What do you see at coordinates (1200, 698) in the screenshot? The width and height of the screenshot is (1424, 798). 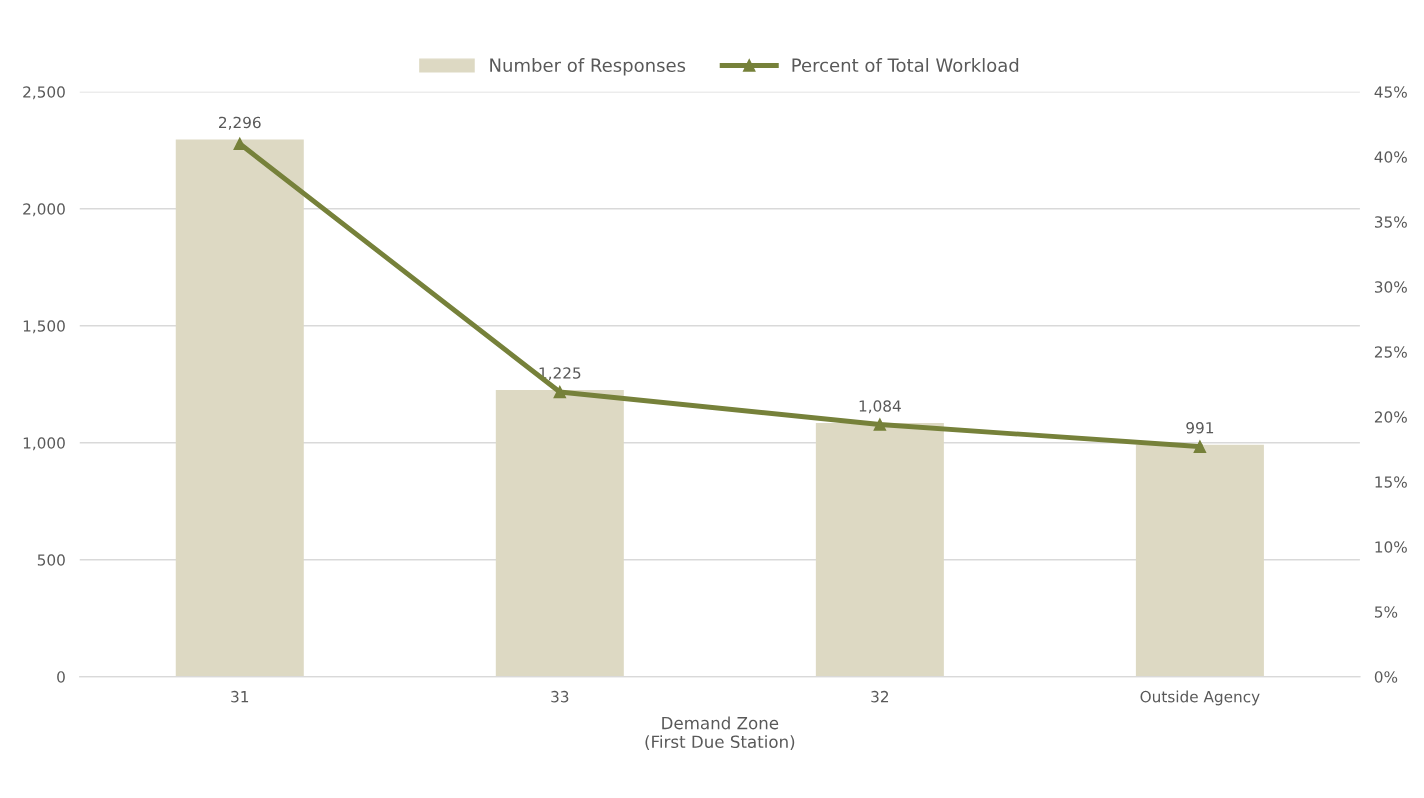 I see `x-tick-label: Outside Agency` at bounding box center [1200, 698].